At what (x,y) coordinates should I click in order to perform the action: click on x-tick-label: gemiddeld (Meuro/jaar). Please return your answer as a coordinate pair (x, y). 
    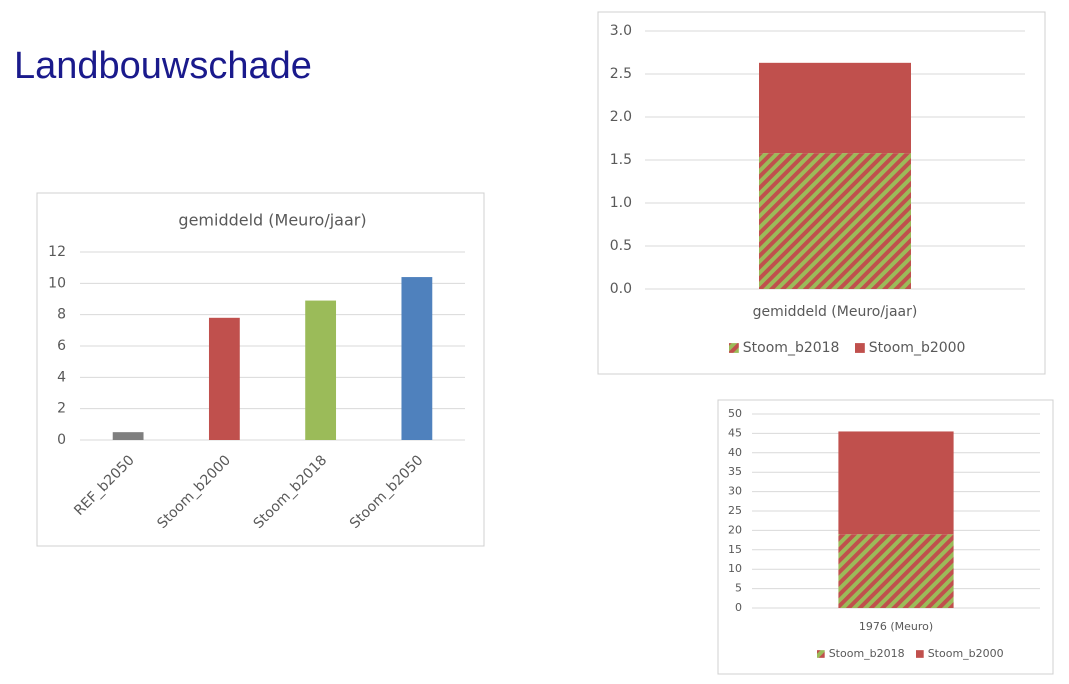
    Looking at the image, I should click on (835, 312).